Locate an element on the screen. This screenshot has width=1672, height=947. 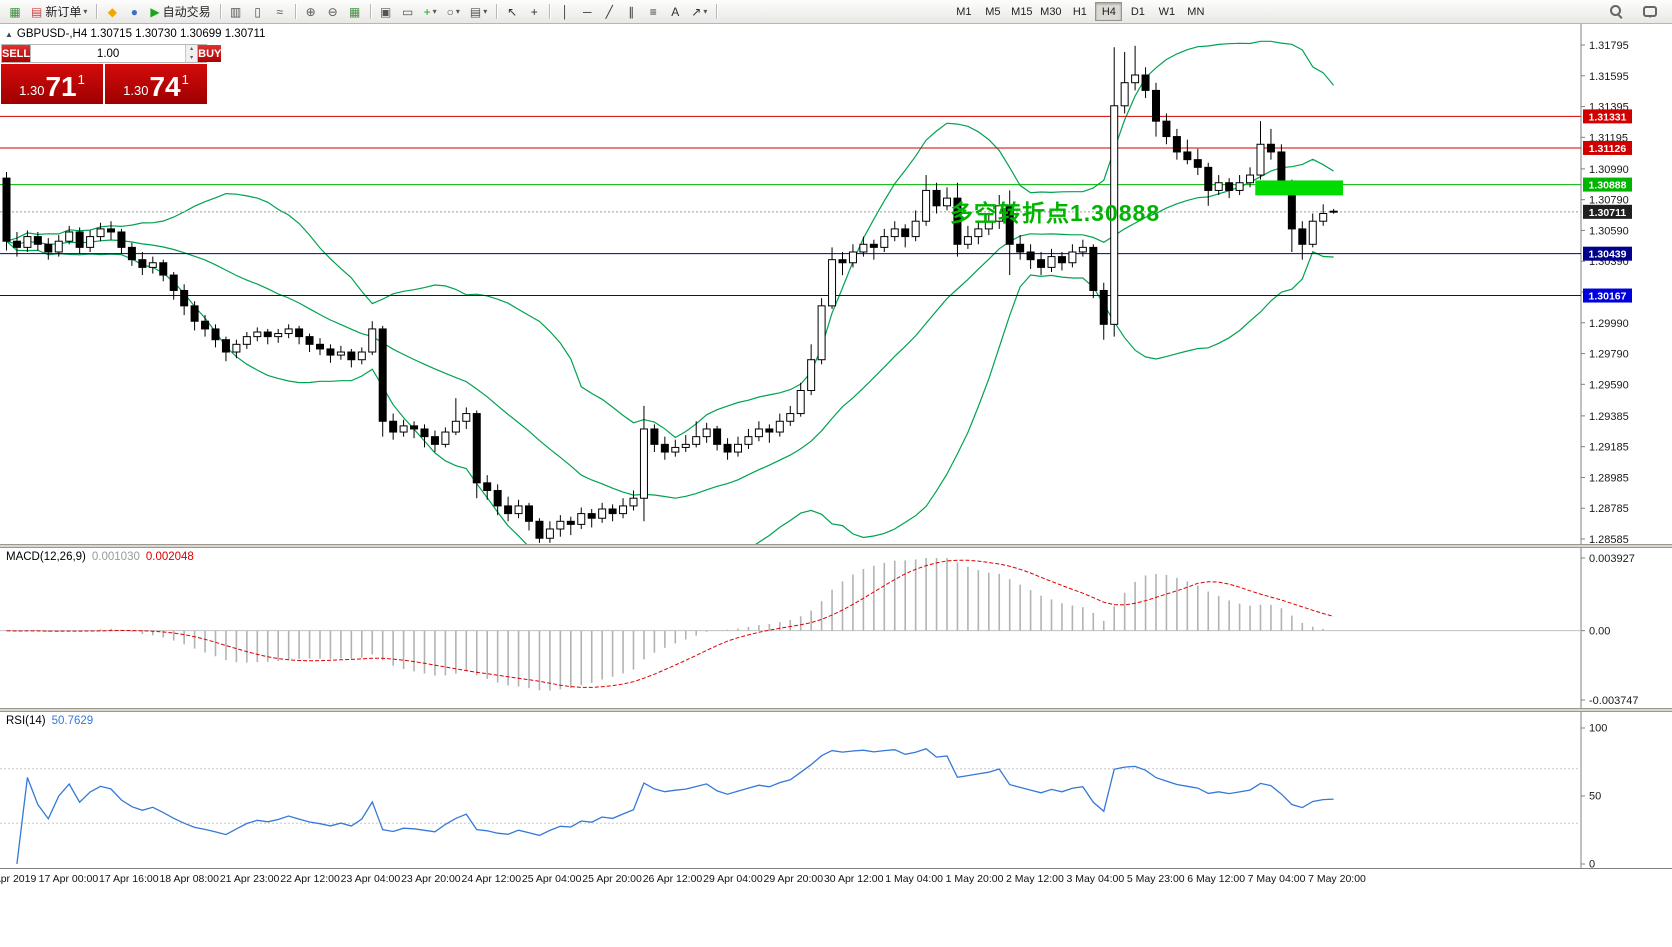
add-indicator-icon: + is located at coordinates (427, 11).